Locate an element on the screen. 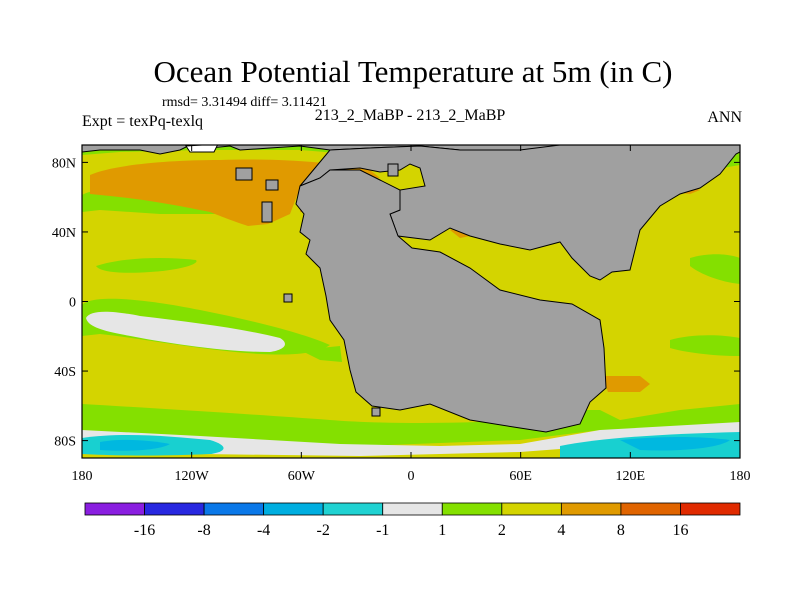 The width and height of the screenshot is (800, 600). colorbar-label: -4 is located at coordinates (263, 530).